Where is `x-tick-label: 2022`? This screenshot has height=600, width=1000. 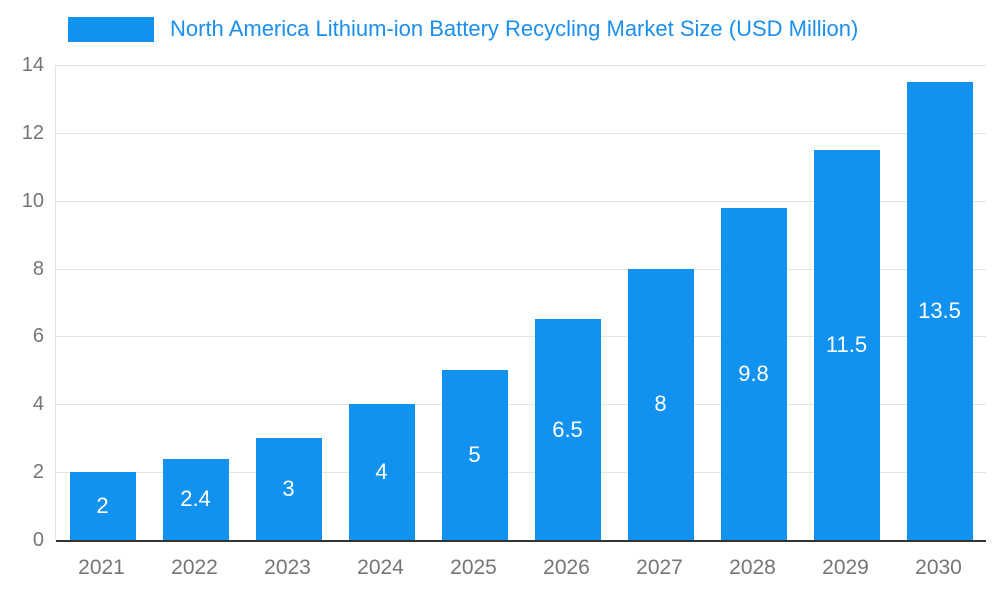 x-tick-label: 2022 is located at coordinates (194, 567).